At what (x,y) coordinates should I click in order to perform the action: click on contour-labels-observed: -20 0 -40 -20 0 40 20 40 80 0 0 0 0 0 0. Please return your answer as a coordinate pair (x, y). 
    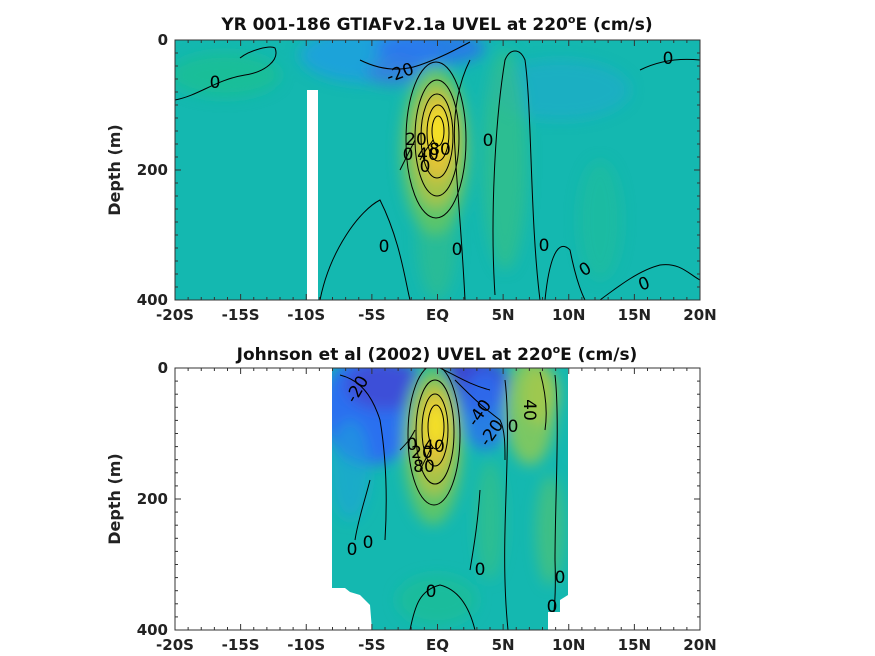
    Looking at the image, I should click on (453, 494).